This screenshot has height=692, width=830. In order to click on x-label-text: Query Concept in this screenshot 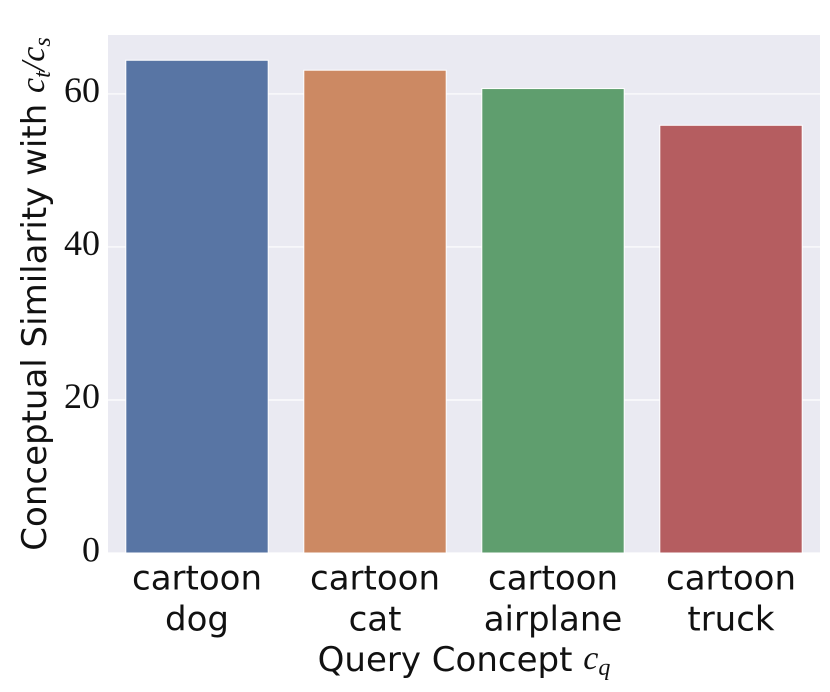, I will do `click(445, 660)`.